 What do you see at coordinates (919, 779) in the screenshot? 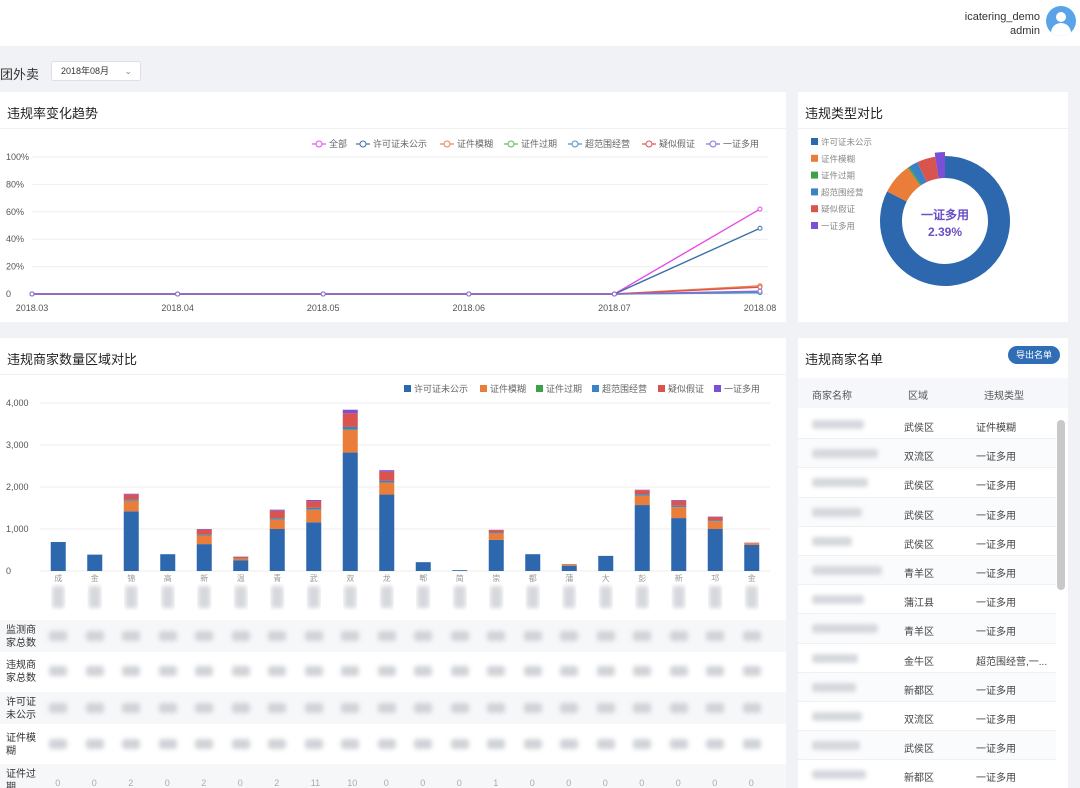
I see `row-region: 新都区` at bounding box center [919, 779].